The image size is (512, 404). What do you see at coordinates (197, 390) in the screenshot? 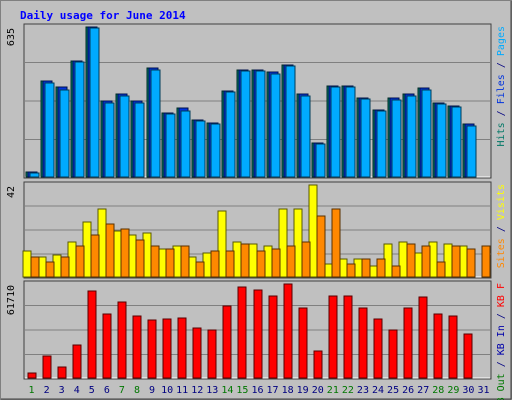
I see `x-tick-label-day-12: 12` at bounding box center [197, 390].